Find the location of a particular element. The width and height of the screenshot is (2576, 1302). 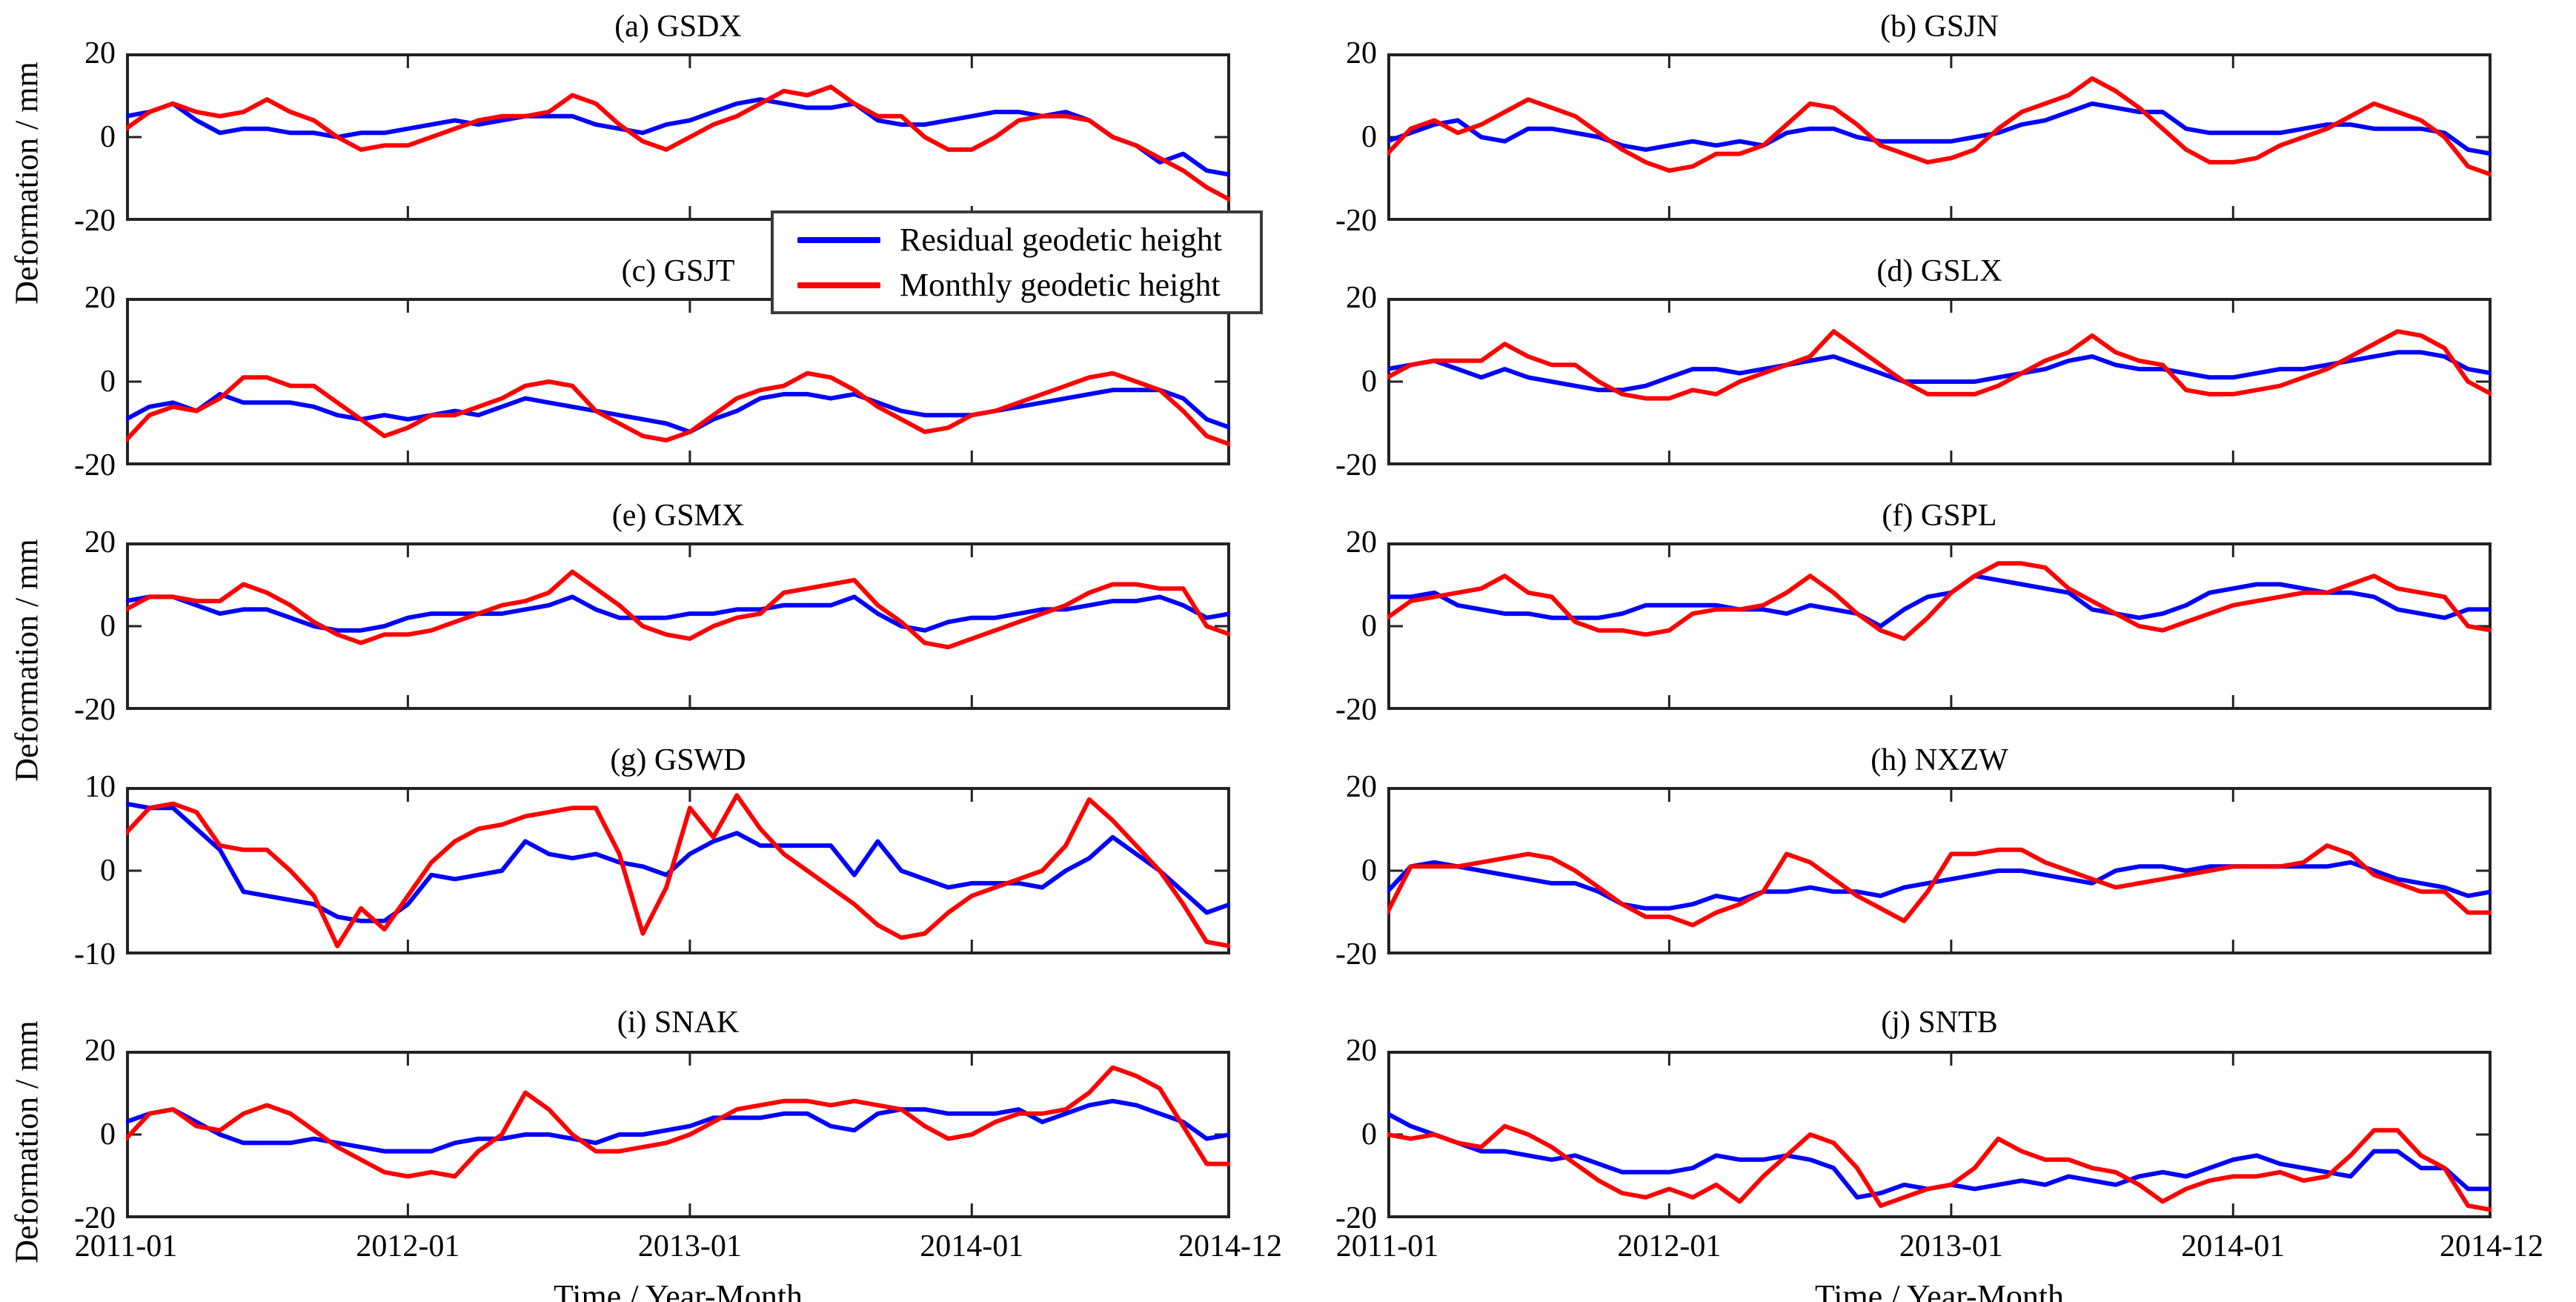

subplot-nxzw: (h) NXZW 20 0 -20 is located at coordinates (1932, 856).